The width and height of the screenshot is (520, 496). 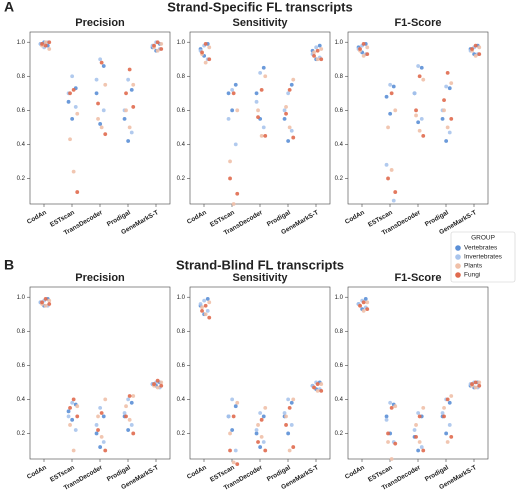 What do you see at coordinates (355, 472) in the screenshot?
I see `x-tick-label: CodAn` at bounding box center [355, 472].